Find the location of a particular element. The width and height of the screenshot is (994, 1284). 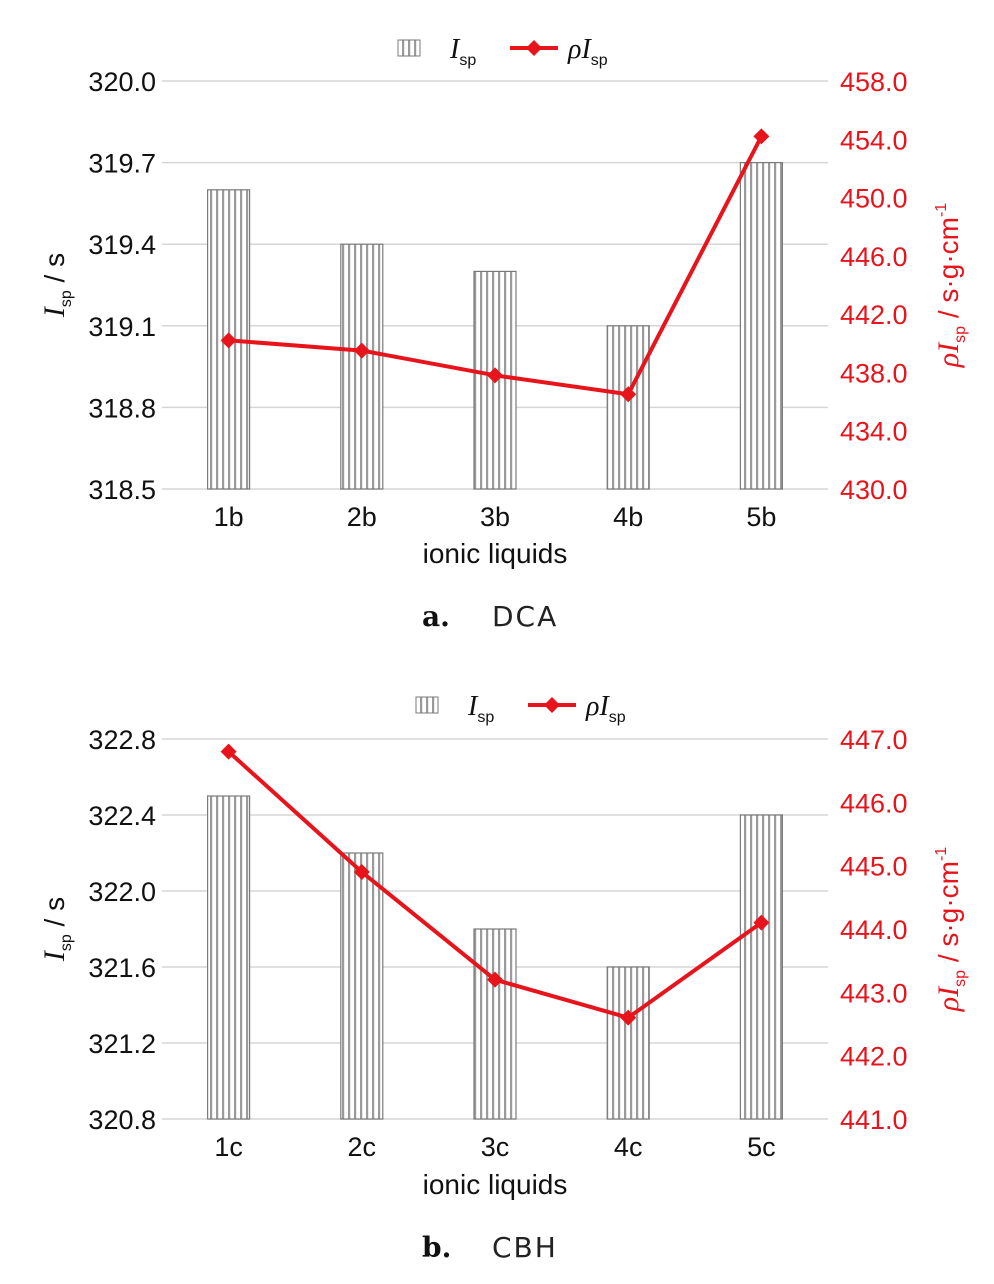

rho-isp-point-3c is located at coordinates (495, 979).